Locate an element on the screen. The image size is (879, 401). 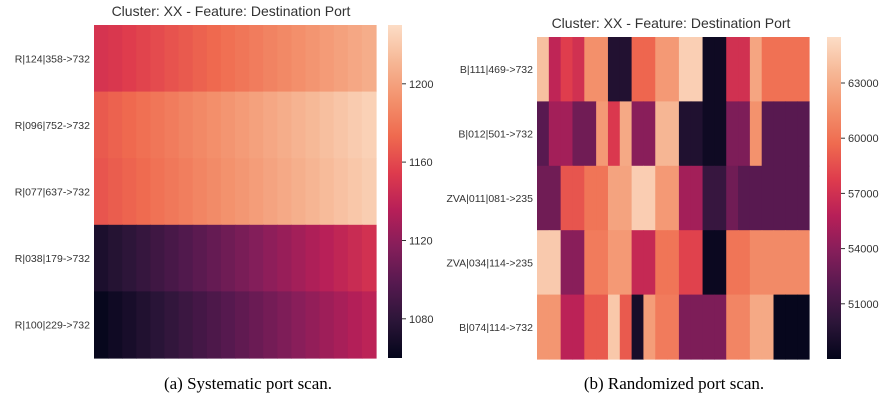
colorbar-tick-label: 60000 is located at coordinates (863, 139).